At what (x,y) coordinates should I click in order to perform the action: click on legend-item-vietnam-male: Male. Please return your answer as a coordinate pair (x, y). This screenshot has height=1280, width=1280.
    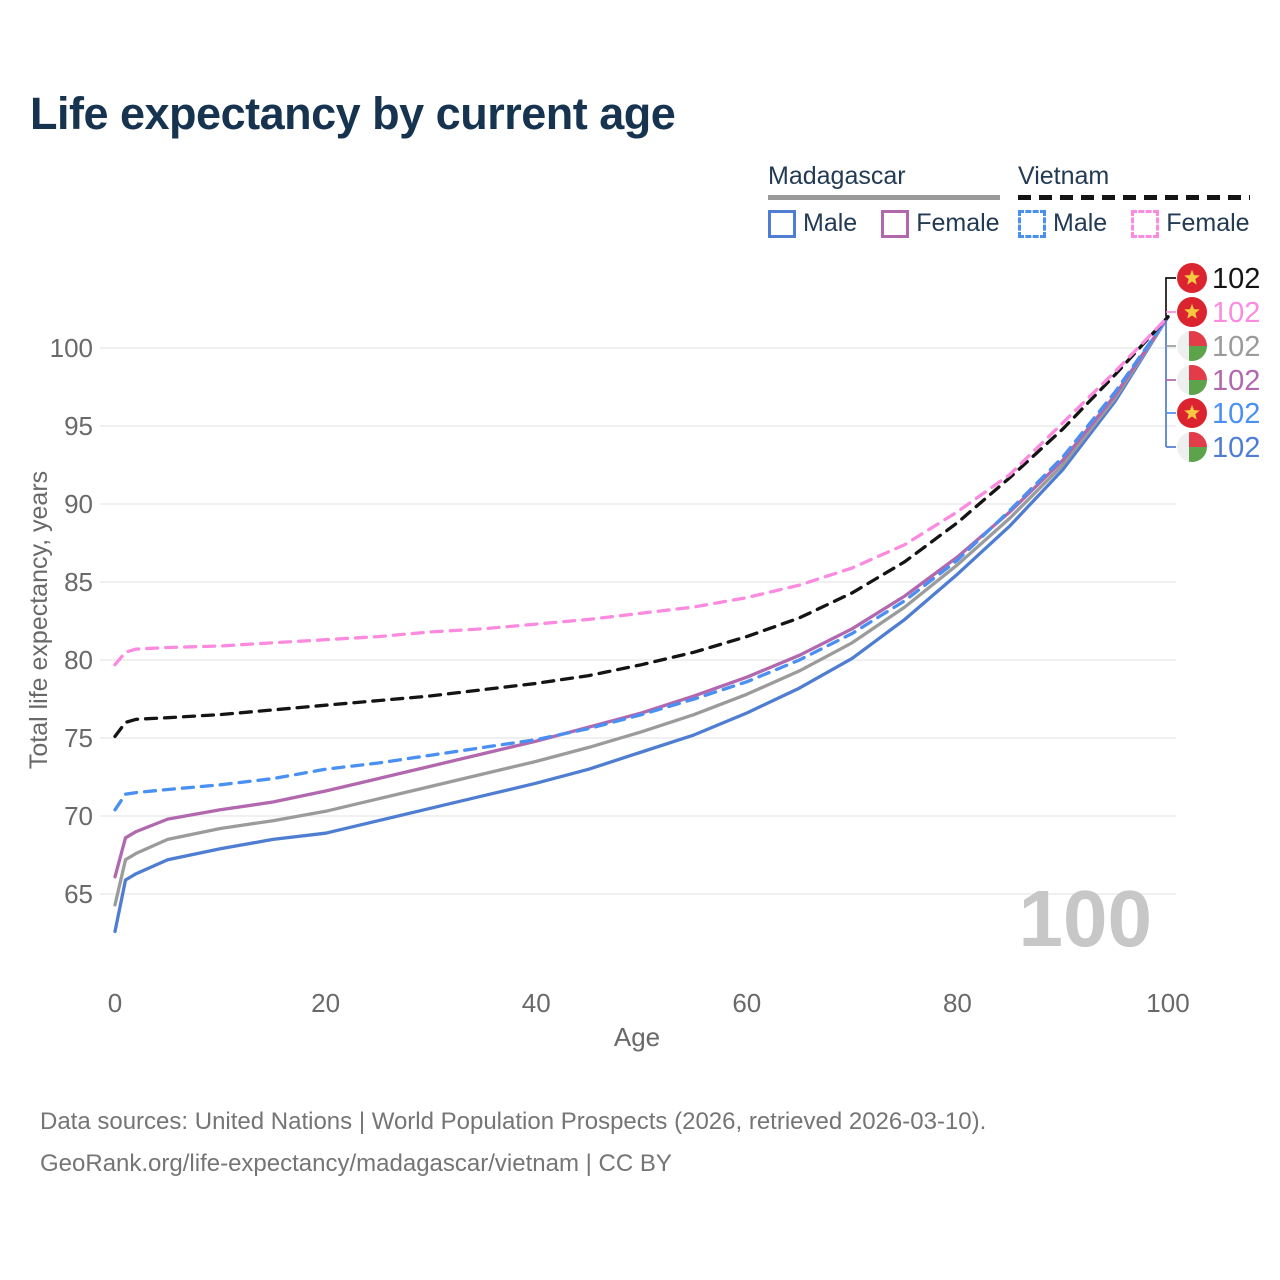
    Looking at the image, I should click on (1062, 223).